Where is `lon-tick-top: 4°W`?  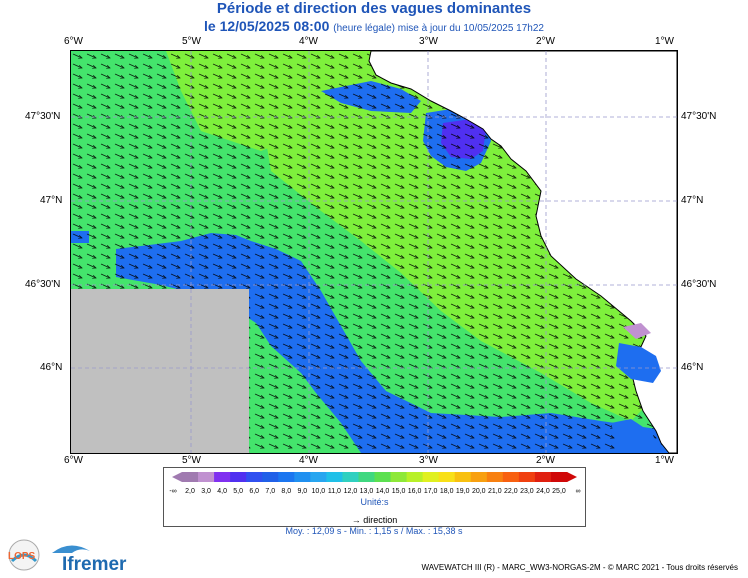 lon-tick-top: 4°W is located at coordinates (308, 41).